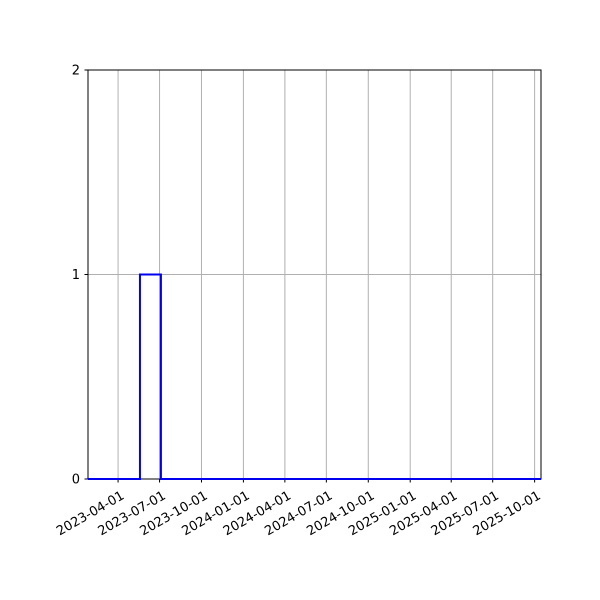 This screenshot has height=600, width=600. What do you see at coordinates (76, 275) in the screenshot?
I see `y-tick-label: 1` at bounding box center [76, 275].